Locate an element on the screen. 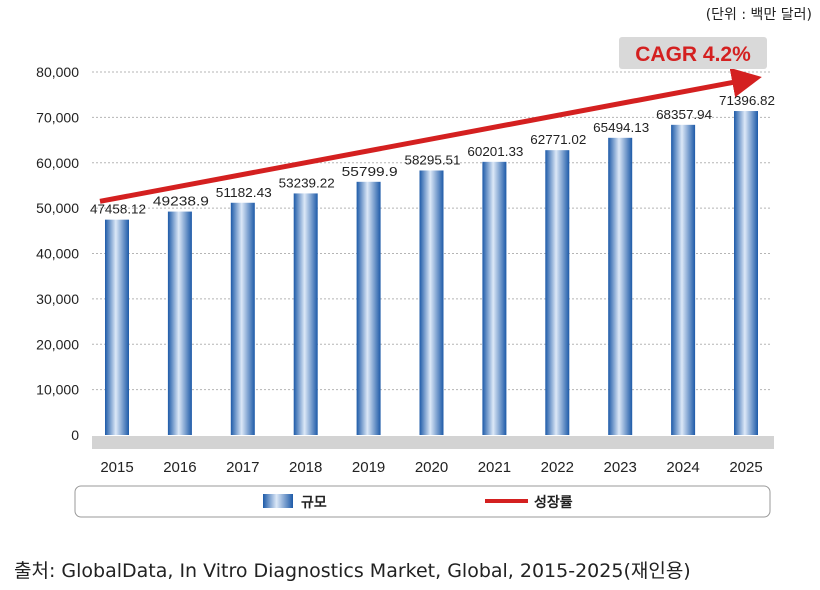 The width and height of the screenshot is (820, 590). bar-2020 is located at coordinates (431, 302).